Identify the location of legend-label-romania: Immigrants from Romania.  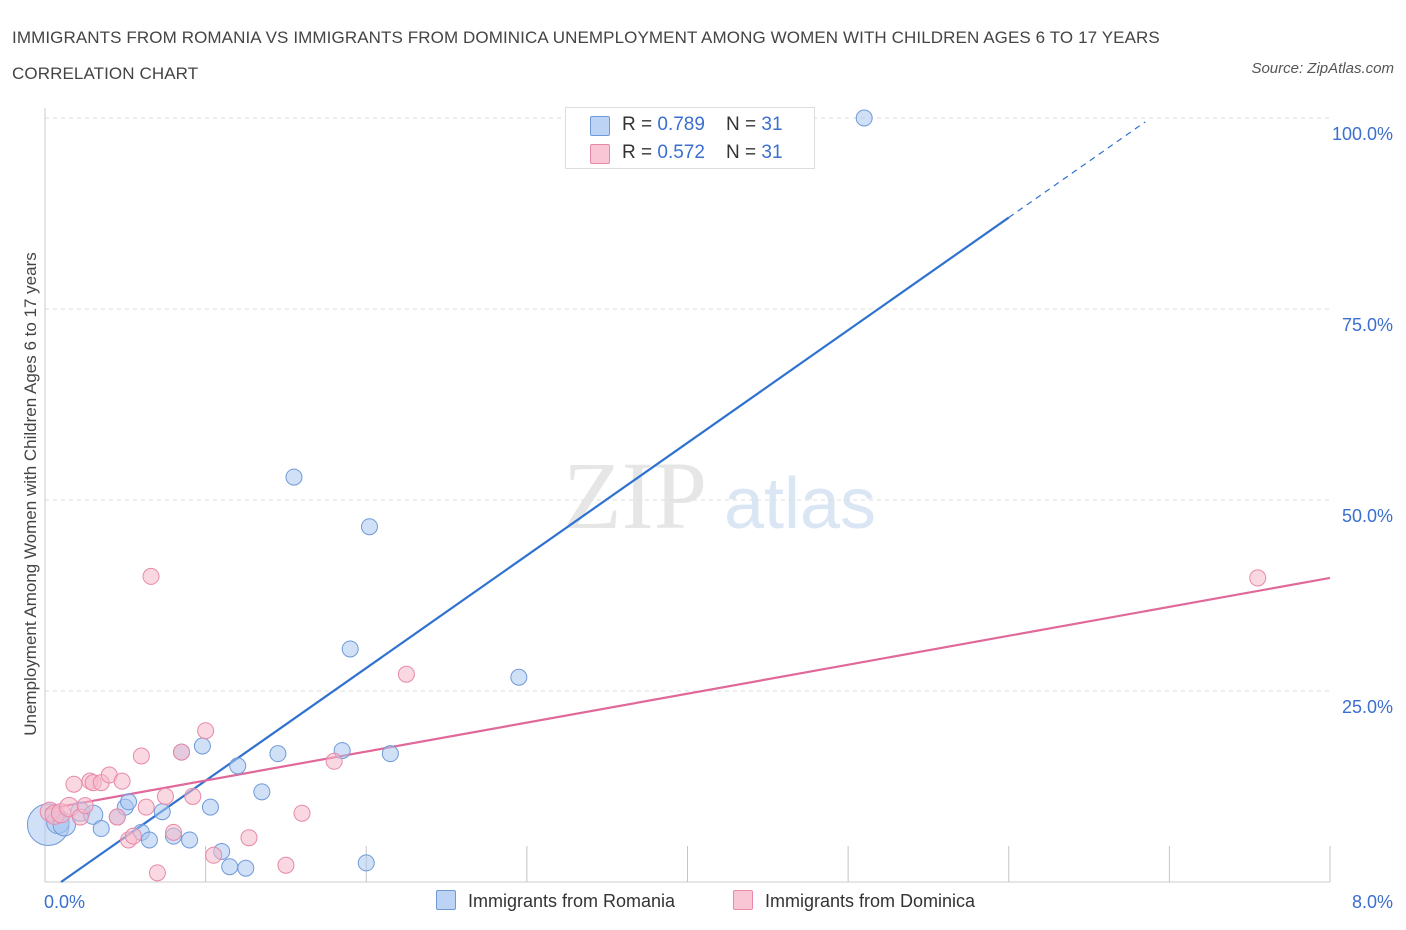
(572, 901).